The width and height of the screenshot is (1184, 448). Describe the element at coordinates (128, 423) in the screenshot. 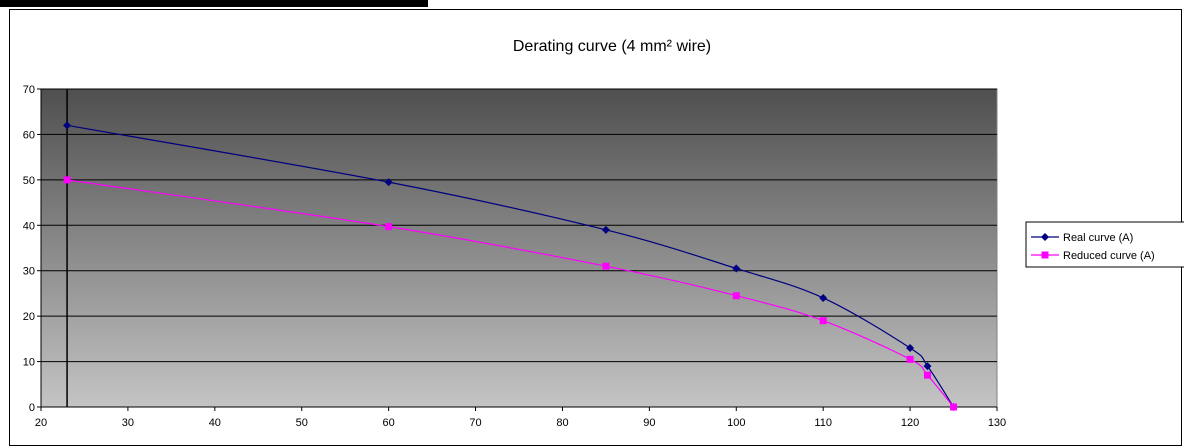

I see `x-tick-label: 30` at that location.